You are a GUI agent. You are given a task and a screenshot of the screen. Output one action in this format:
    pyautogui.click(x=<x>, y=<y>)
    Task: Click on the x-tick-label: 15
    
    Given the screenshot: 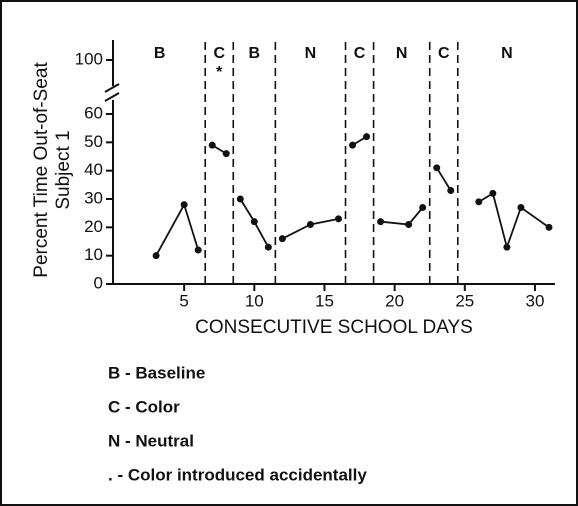 What is the action you would take?
    pyautogui.click(x=324, y=300)
    